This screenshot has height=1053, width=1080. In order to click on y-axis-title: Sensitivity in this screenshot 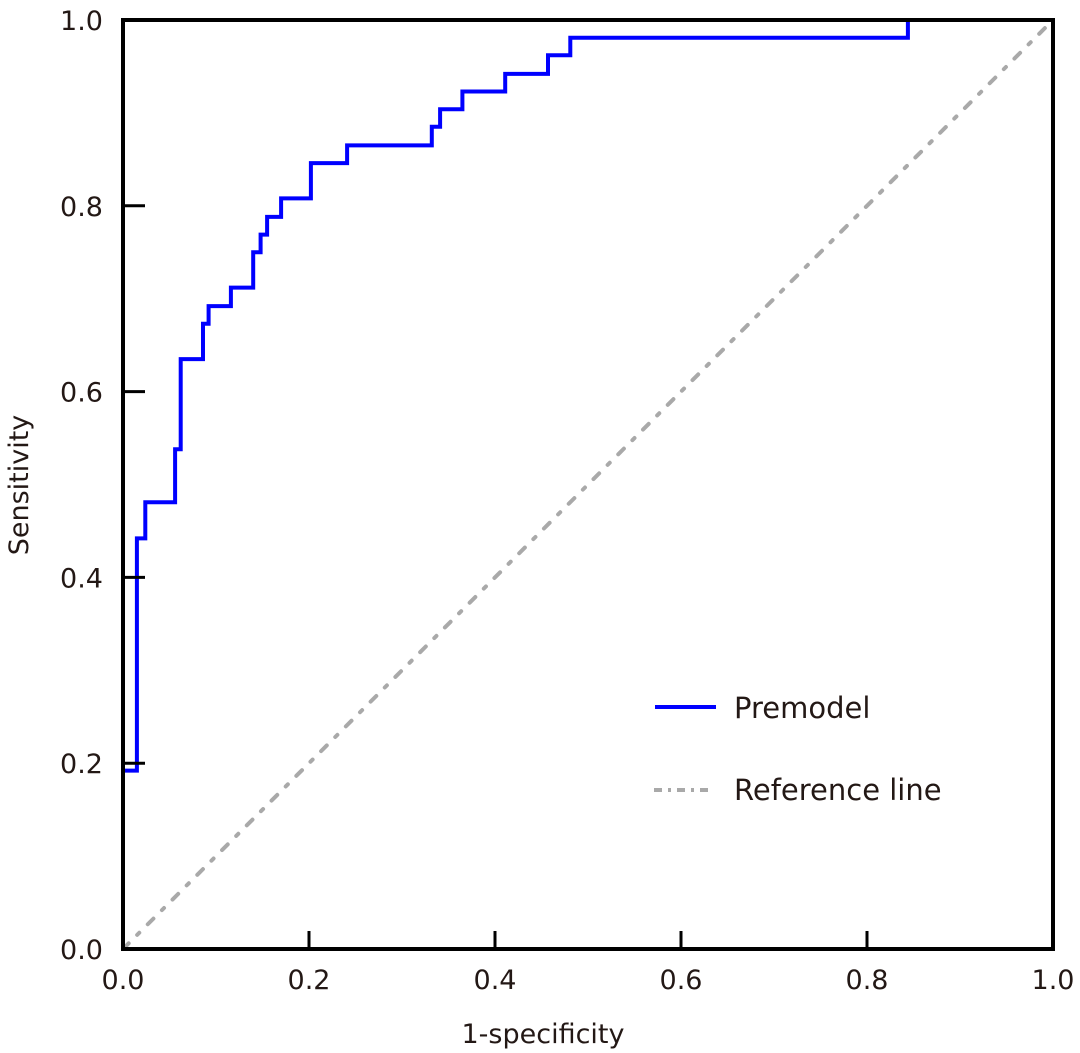, I will do `click(19, 485)`.